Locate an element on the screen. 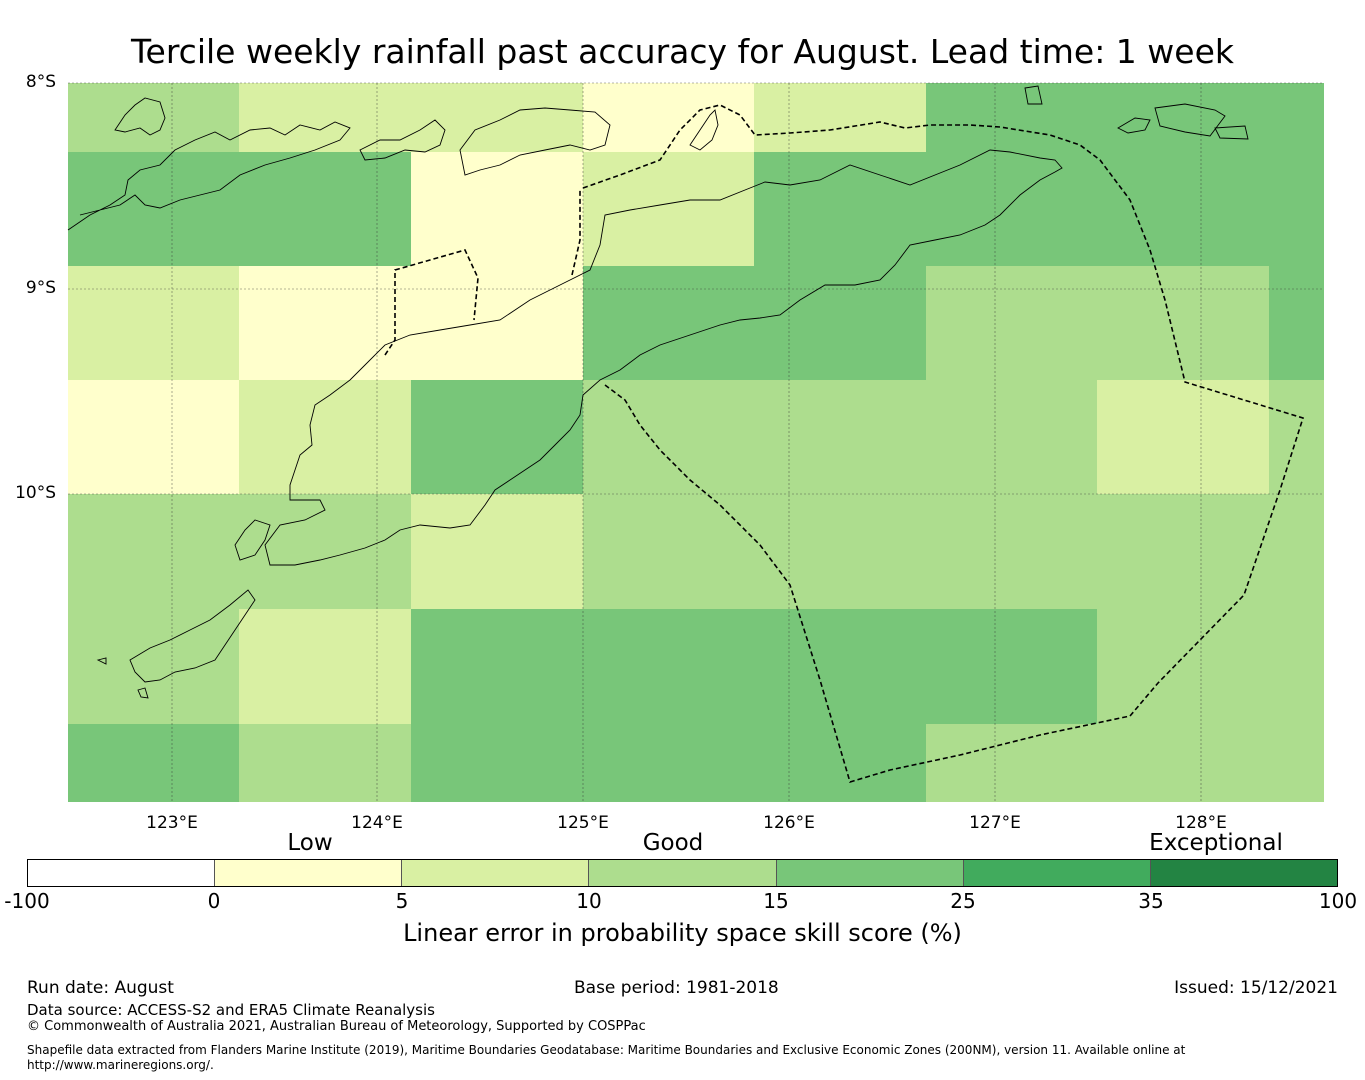 The height and width of the screenshot is (1080, 1365). colorbar-tick: 5 is located at coordinates (402, 901).